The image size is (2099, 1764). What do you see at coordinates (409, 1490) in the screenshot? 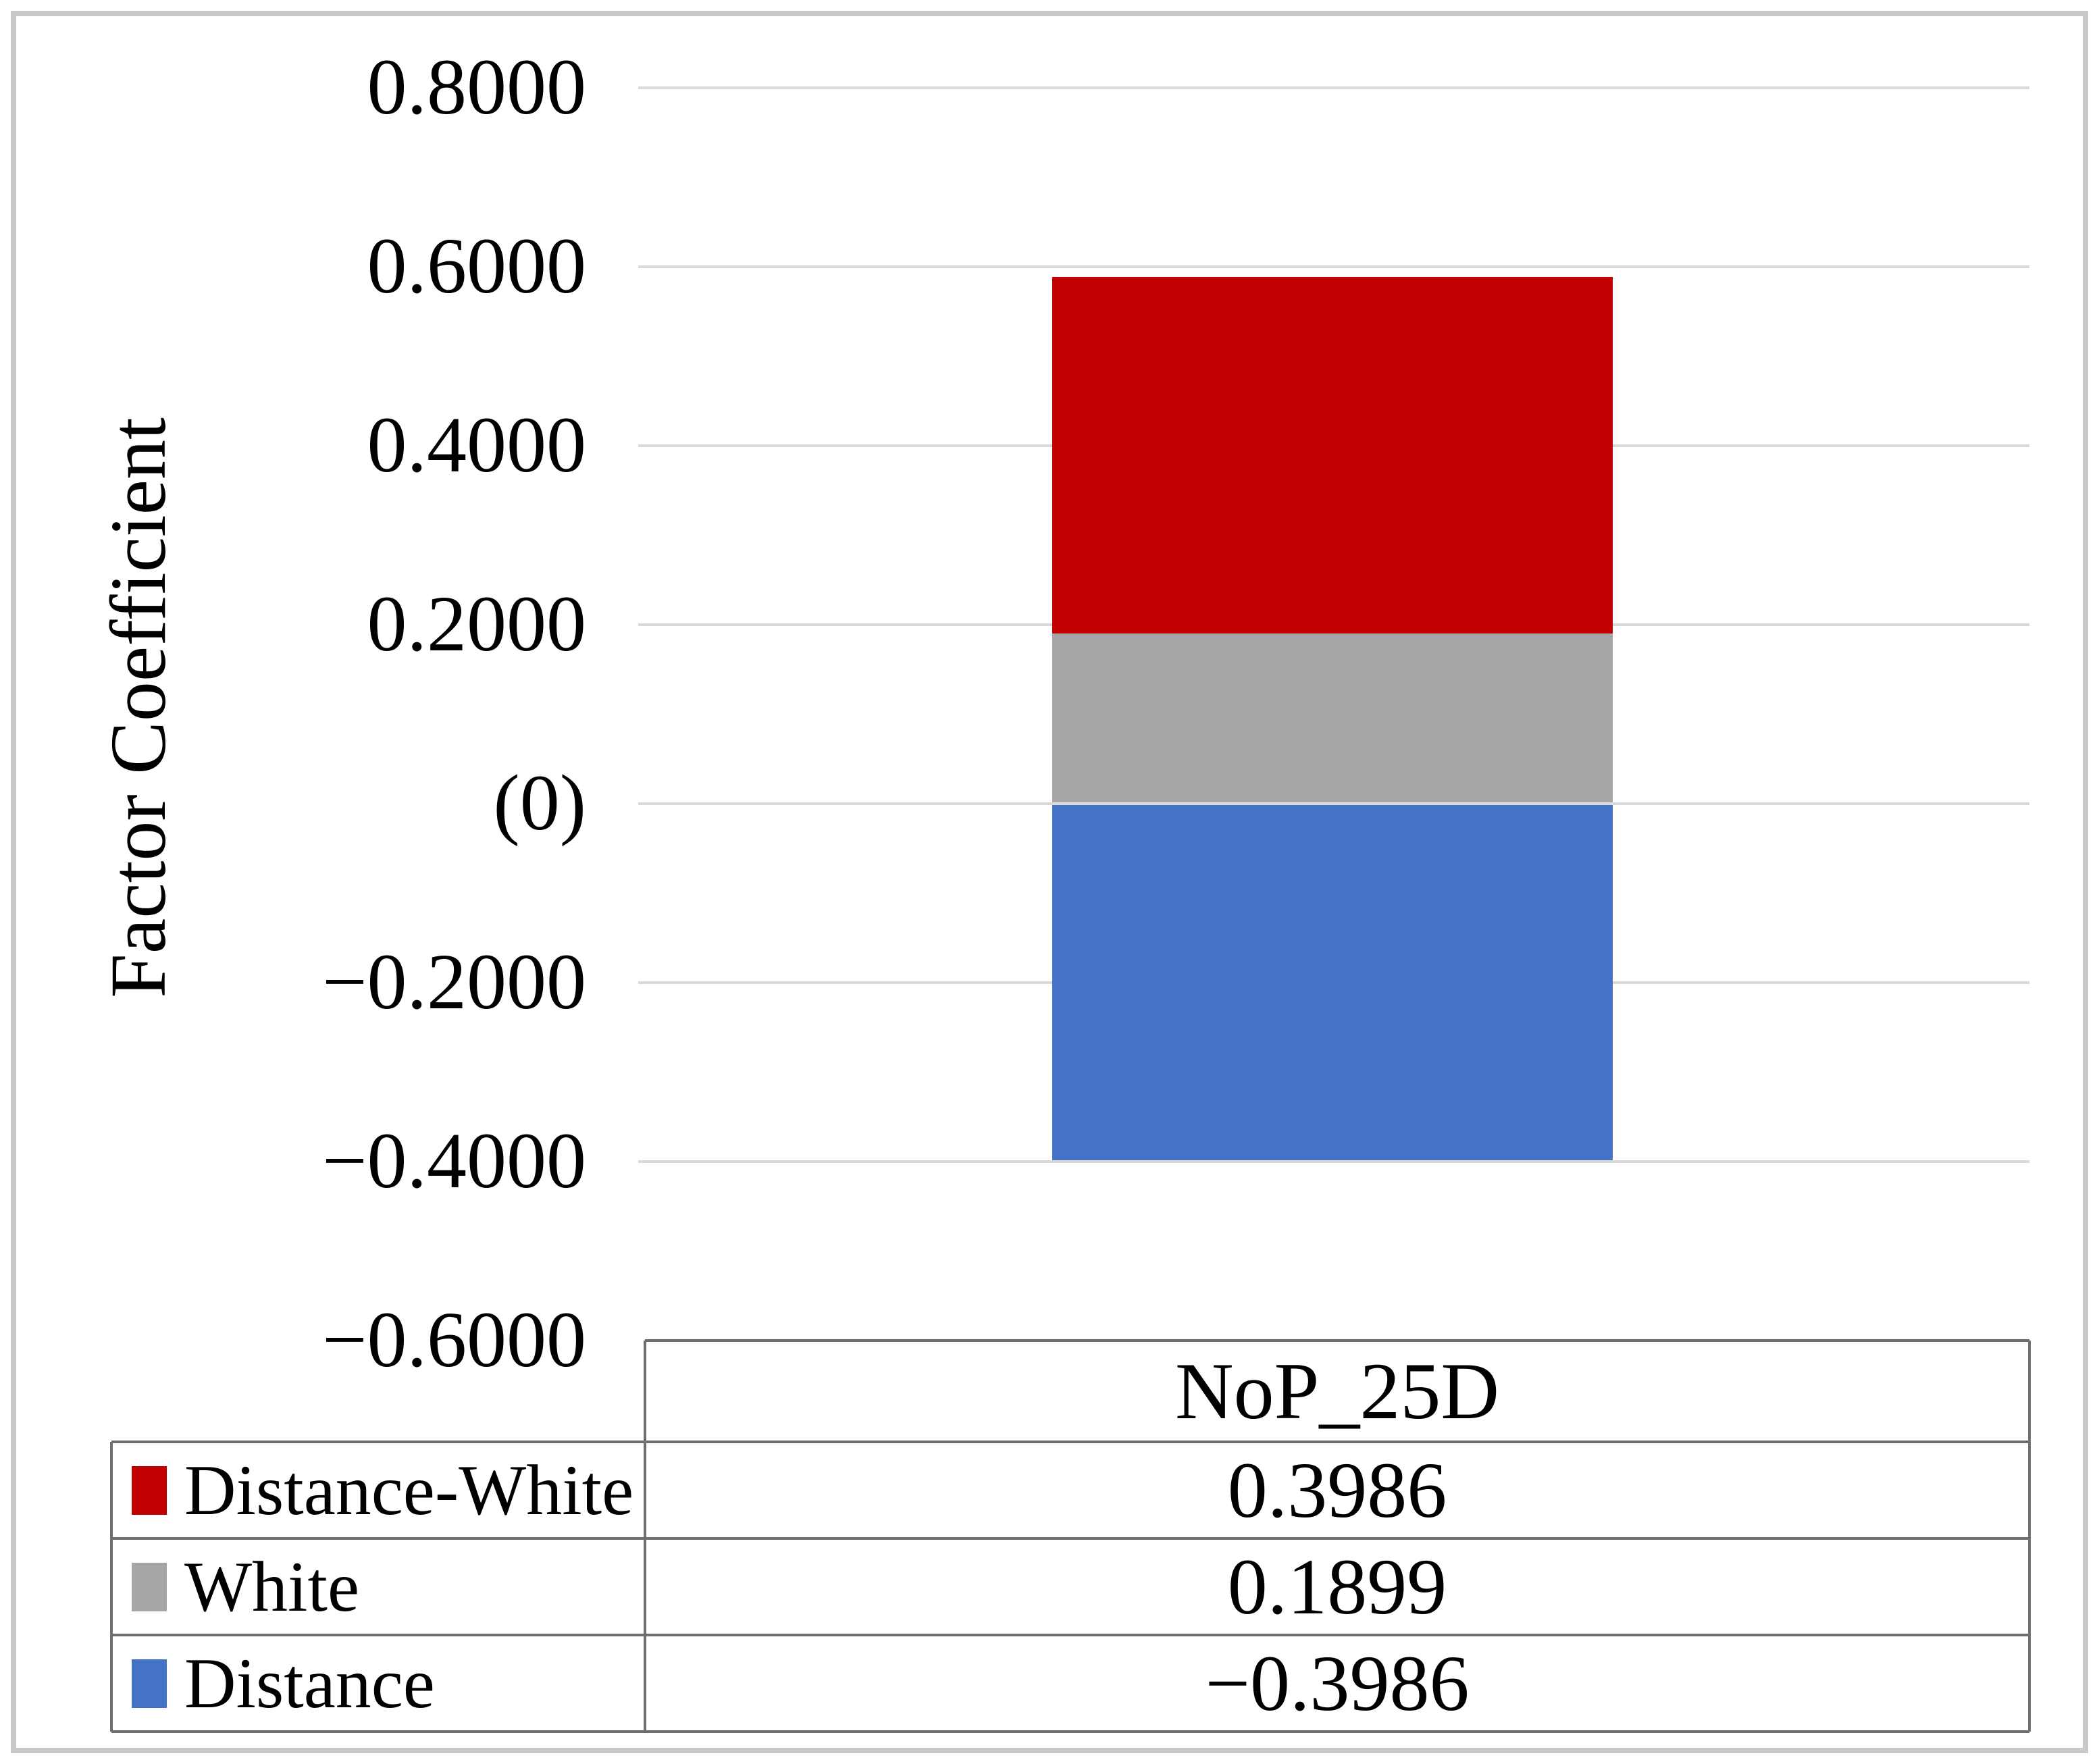
I see `legend-label: Distance-White` at bounding box center [409, 1490].